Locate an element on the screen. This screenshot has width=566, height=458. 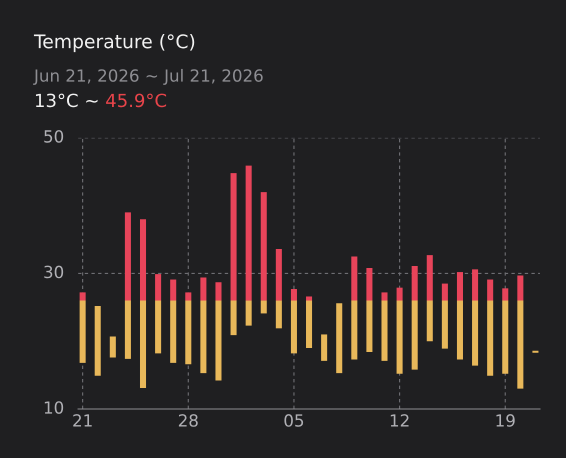
x-tick-label: 05 is located at coordinates (294, 420).